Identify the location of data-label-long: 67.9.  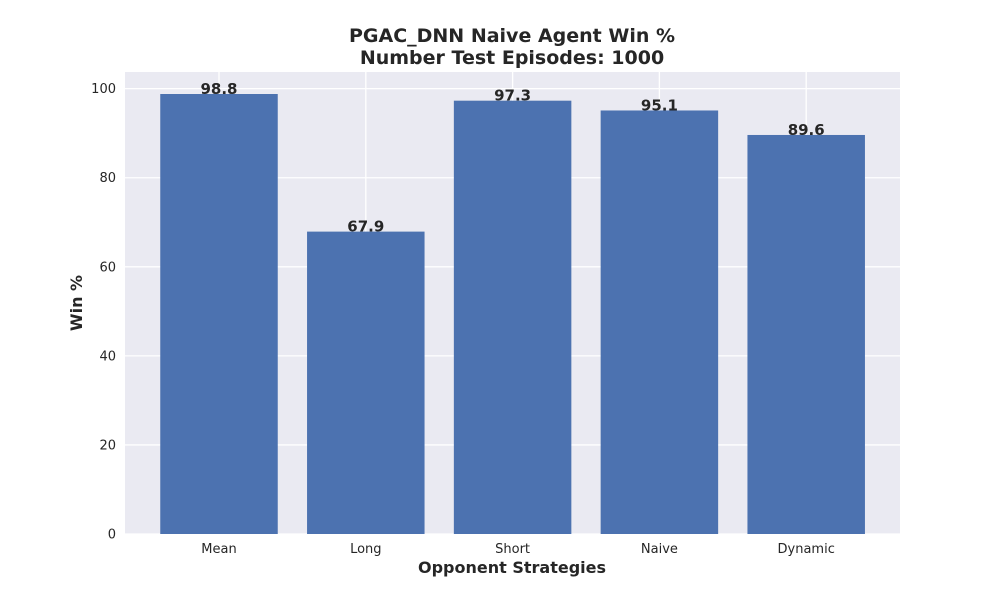
(365, 227).